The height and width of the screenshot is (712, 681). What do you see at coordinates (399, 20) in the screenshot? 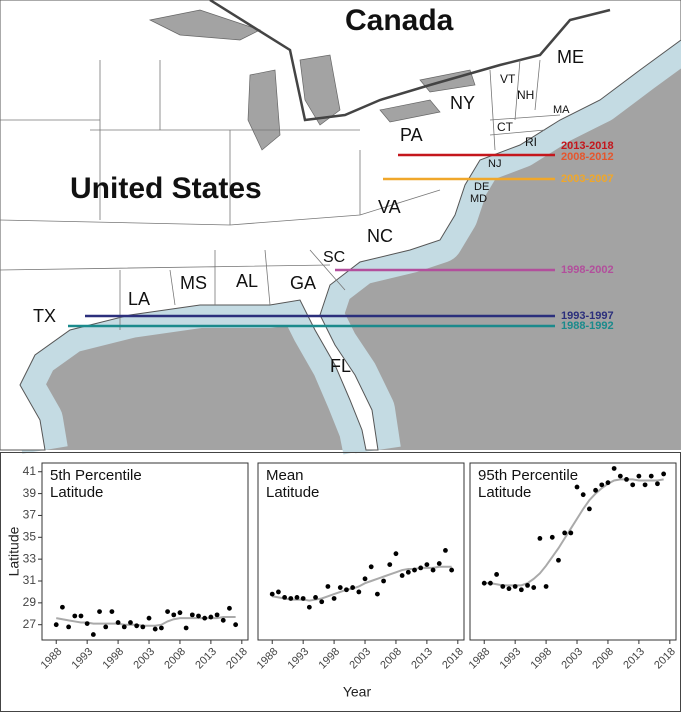
I see `map-label: Canada` at bounding box center [399, 20].